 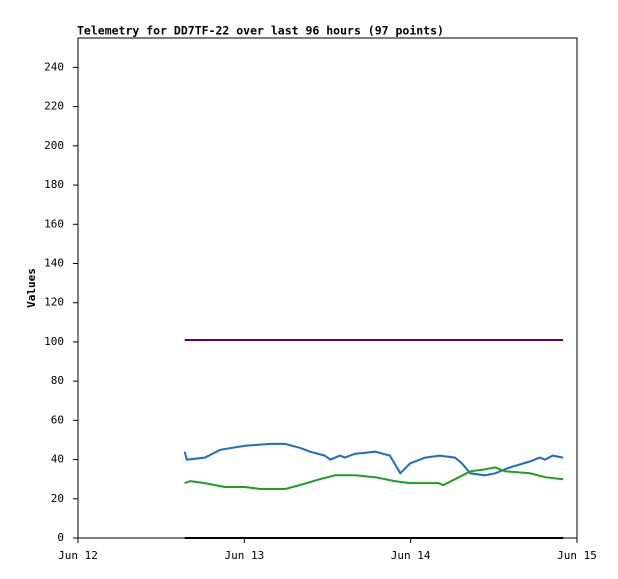 I want to click on y-tick-label: 80, so click(x=57, y=380).